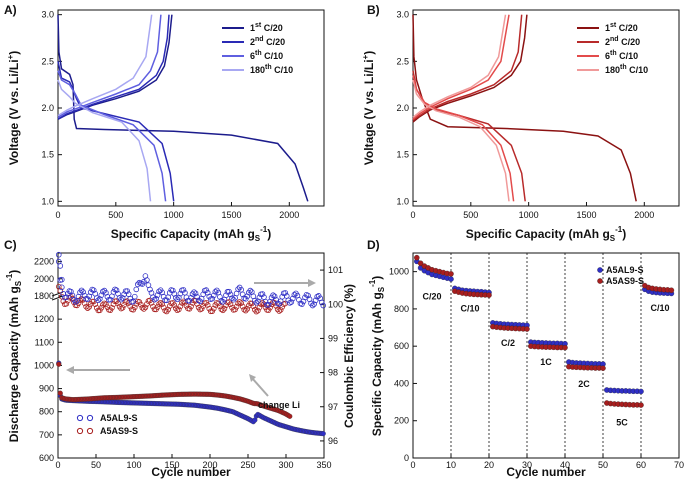 The image size is (685, 482). Describe the element at coordinates (641, 465) in the screenshot. I see `x-tick-label: 60` at that location.